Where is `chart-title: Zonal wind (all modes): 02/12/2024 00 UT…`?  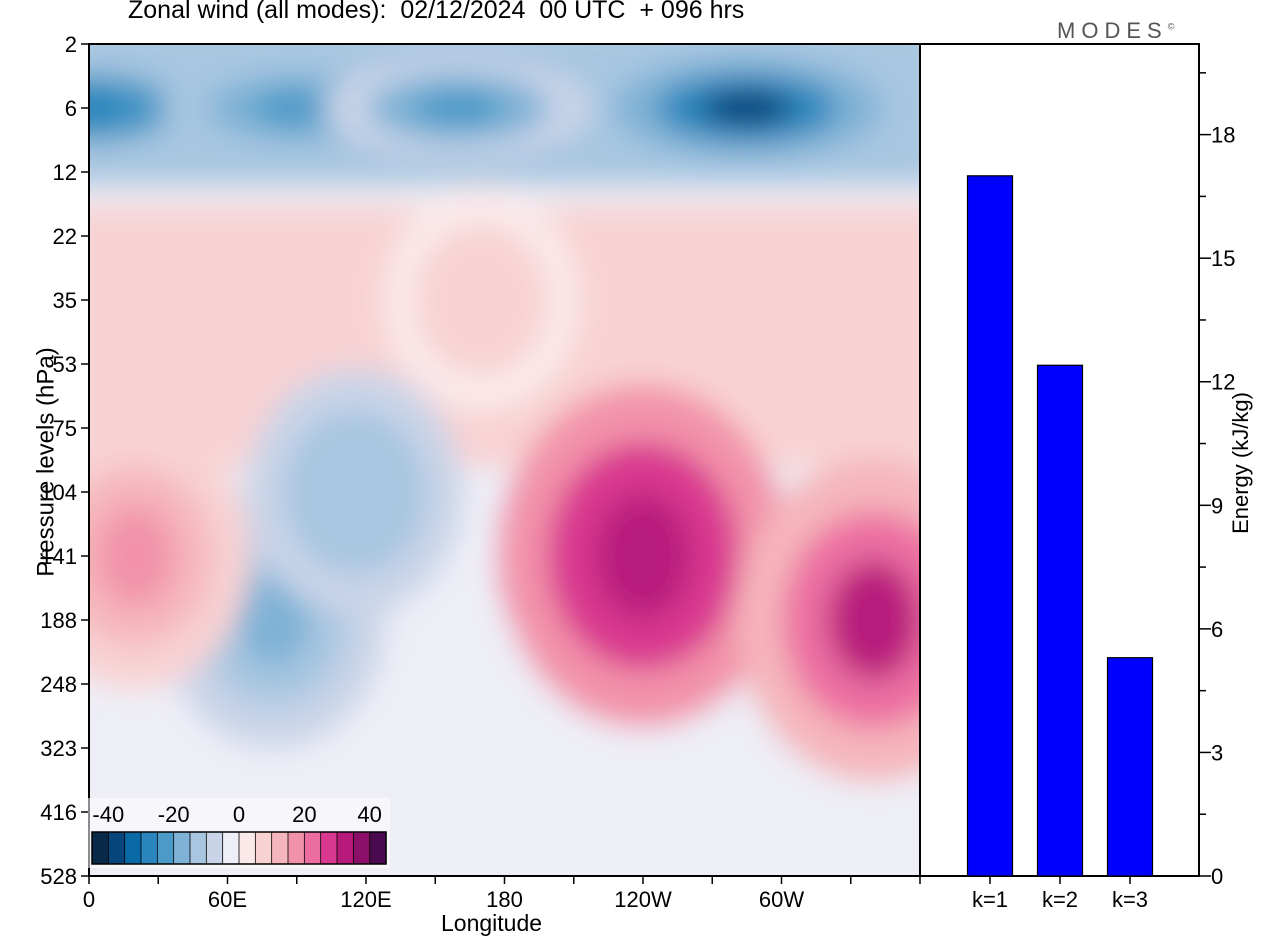 chart-title: Zonal wind (all modes): 02/12/2024 00 UT… is located at coordinates (436, 12).